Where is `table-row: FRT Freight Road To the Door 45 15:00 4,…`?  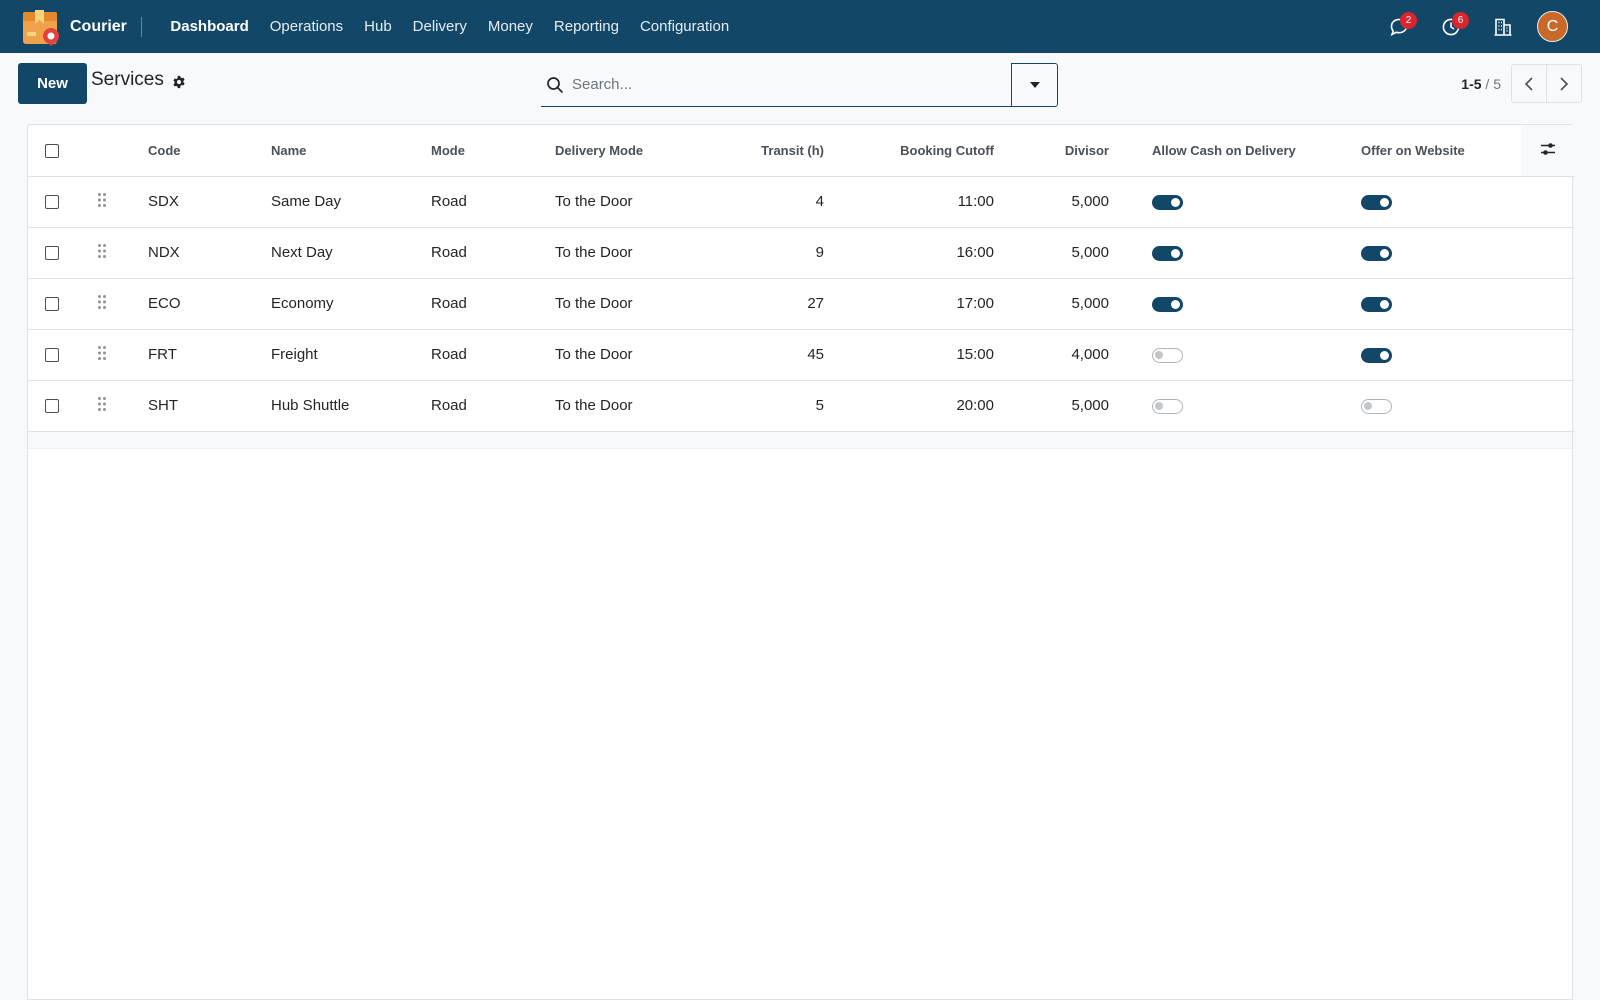
table-row: FRT Freight Road To the Door 45 15:00 4,… is located at coordinates (801, 354).